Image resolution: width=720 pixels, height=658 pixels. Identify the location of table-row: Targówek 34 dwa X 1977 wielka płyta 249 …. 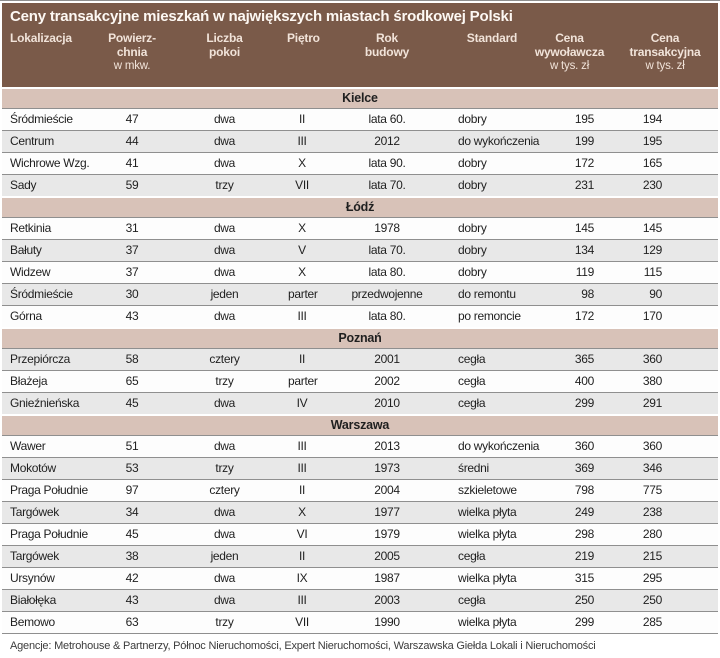
(360, 512).